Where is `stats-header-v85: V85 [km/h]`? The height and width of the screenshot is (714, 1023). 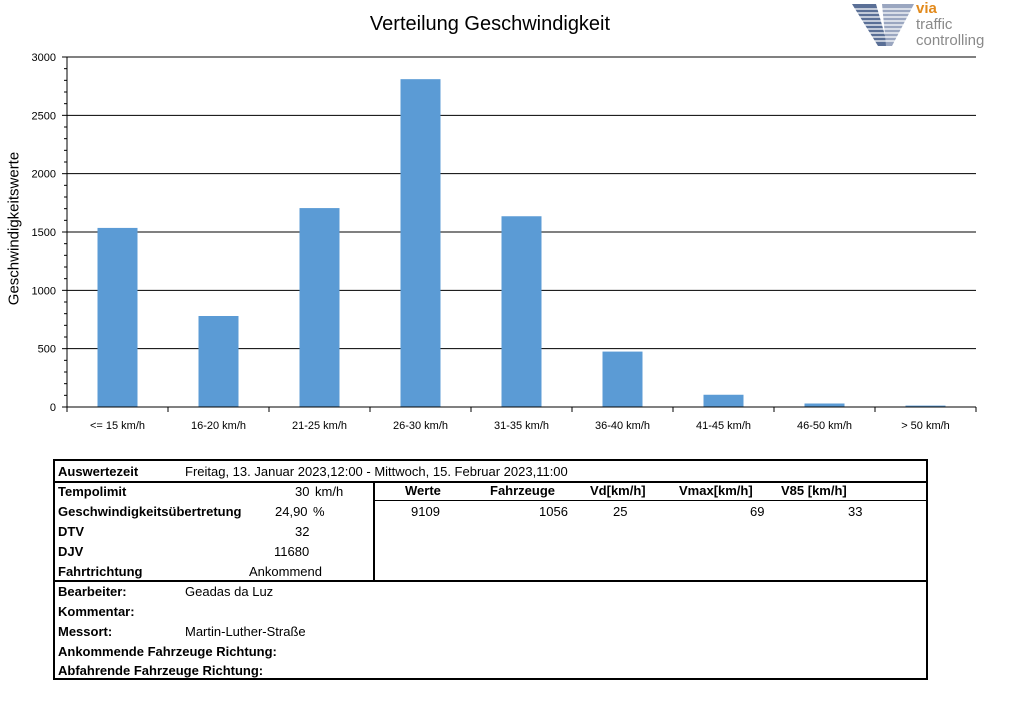 stats-header-v85: V85 [km/h] is located at coordinates (814, 490).